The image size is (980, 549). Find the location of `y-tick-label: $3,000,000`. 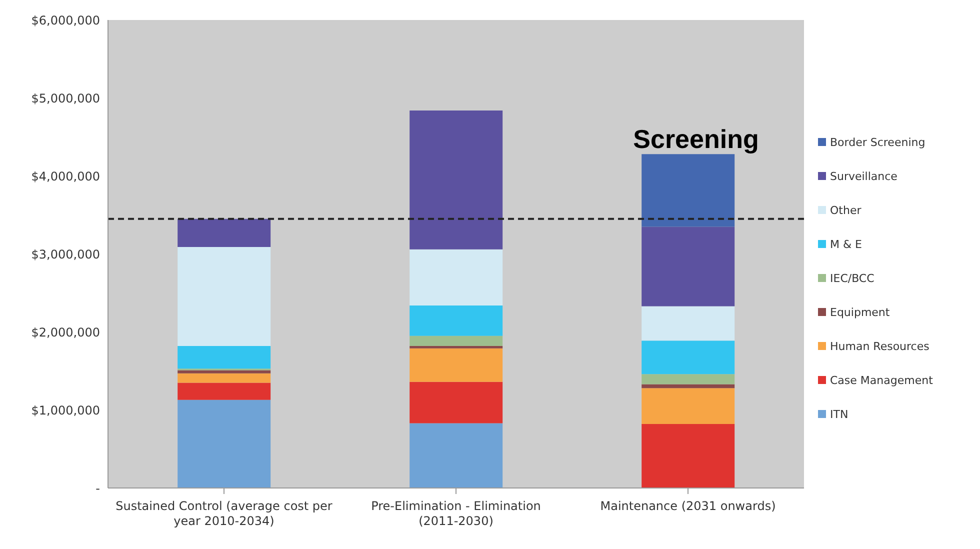

y-tick-label: $3,000,000 is located at coordinates (65, 254).